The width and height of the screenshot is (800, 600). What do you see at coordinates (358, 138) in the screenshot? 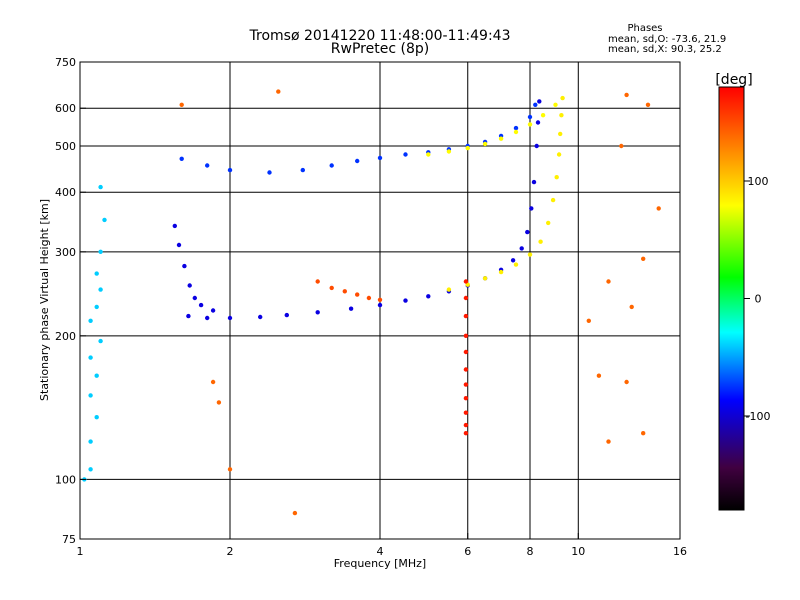
I see `series-upper-echo` at bounding box center [358, 138].